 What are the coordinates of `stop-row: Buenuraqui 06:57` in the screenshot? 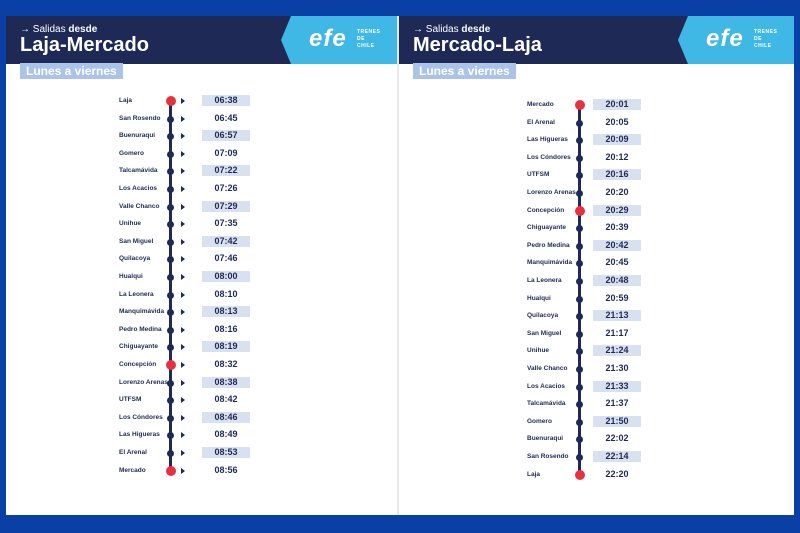 It's located at (249, 136).